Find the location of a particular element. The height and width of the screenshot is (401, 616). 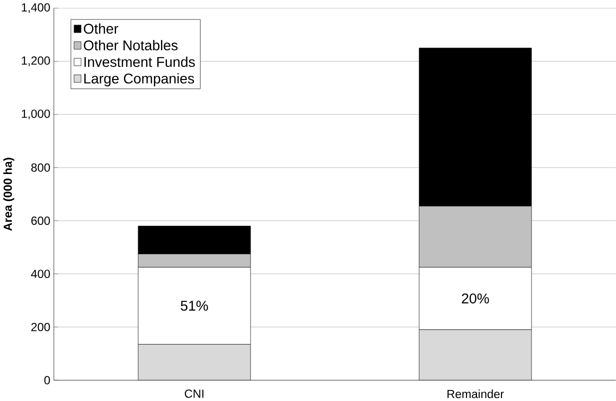

y-tick-label: 800 is located at coordinates (40, 167).